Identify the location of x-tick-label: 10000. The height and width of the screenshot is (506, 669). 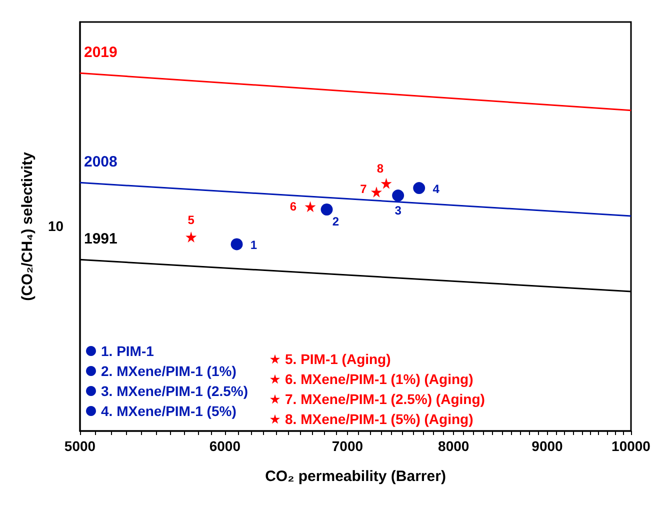
(631, 446).